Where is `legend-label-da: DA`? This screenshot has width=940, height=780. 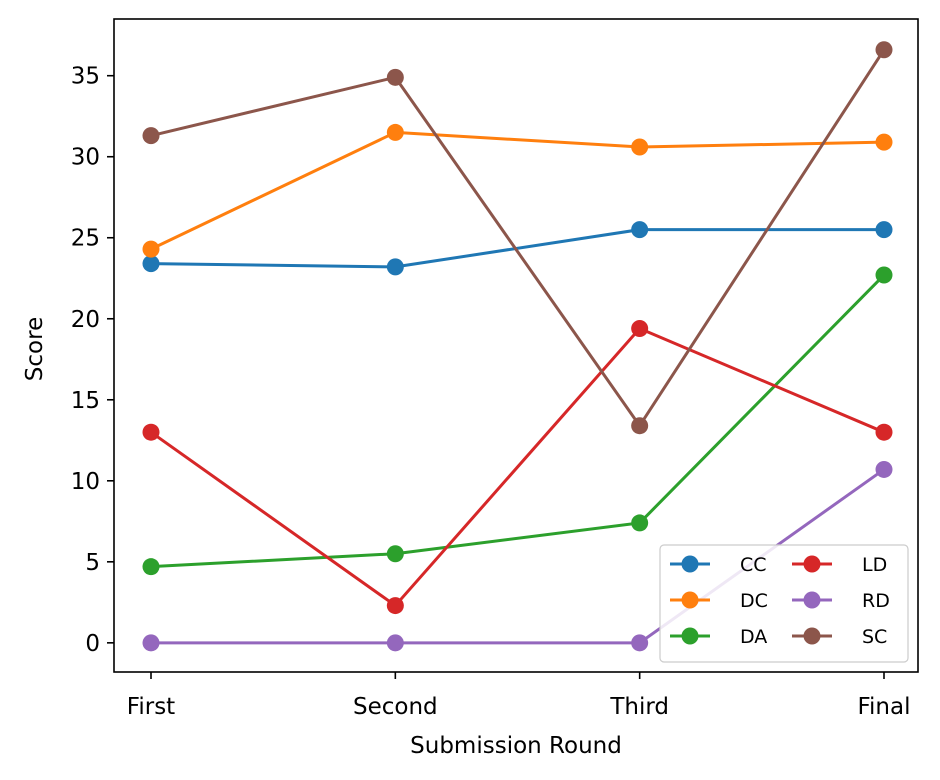
legend-label-da: DA is located at coordinates (753, 637).